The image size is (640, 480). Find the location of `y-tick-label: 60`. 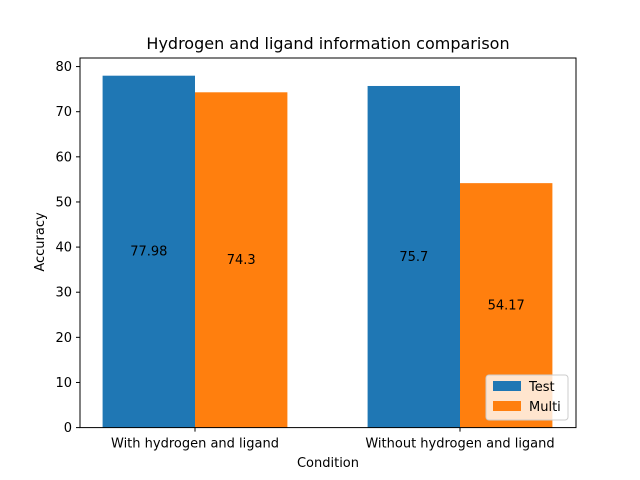

y-tick-label: 60 is located at coordinates (63, 157).